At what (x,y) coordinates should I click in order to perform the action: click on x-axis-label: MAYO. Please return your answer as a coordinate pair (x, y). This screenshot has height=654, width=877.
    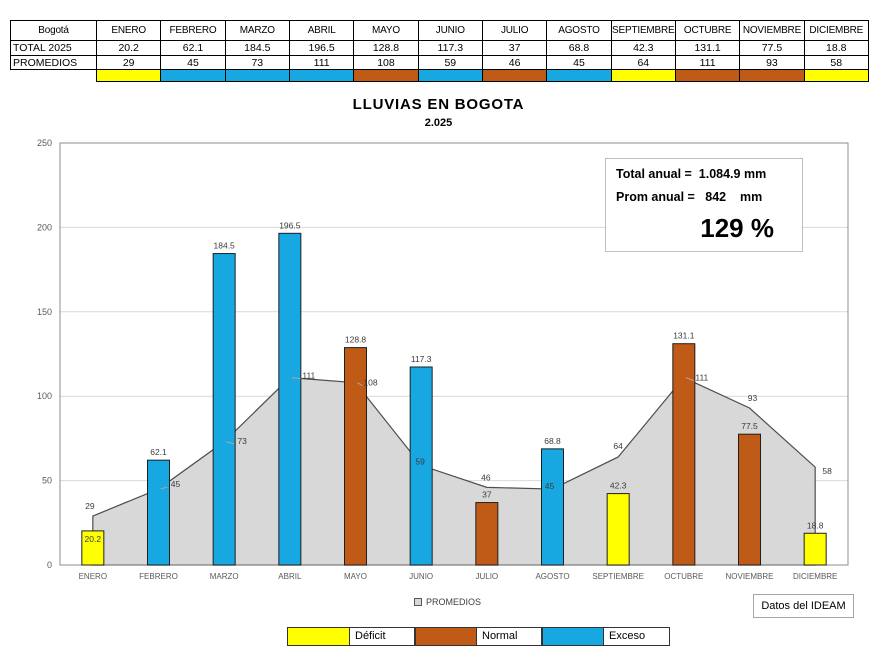
    Looking at the image, I should click on (355, 576).